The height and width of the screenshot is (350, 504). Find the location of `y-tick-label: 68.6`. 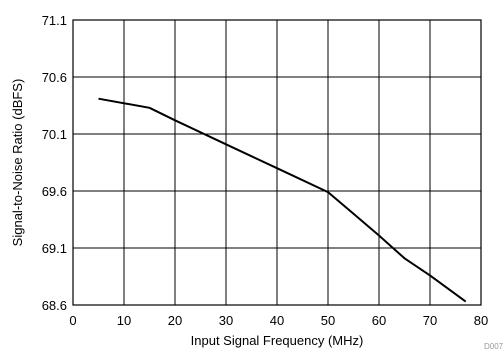

y-tick-label: 68.6 is located at coordinates (54, 305).